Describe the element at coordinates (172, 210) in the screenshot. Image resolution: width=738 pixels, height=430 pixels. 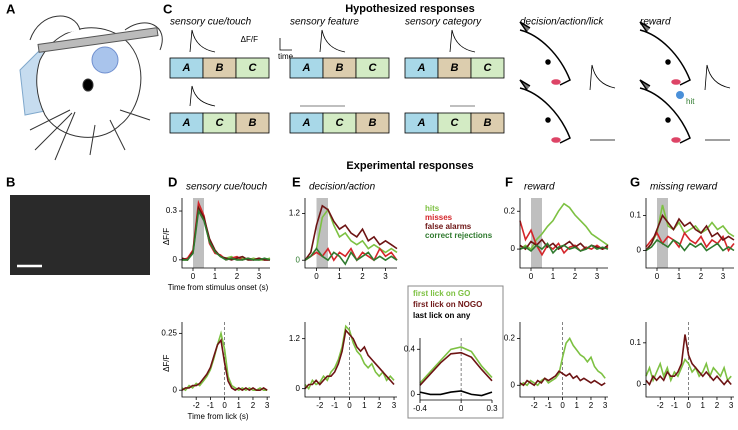
I see `y-tick-label: 0.3` at that location.